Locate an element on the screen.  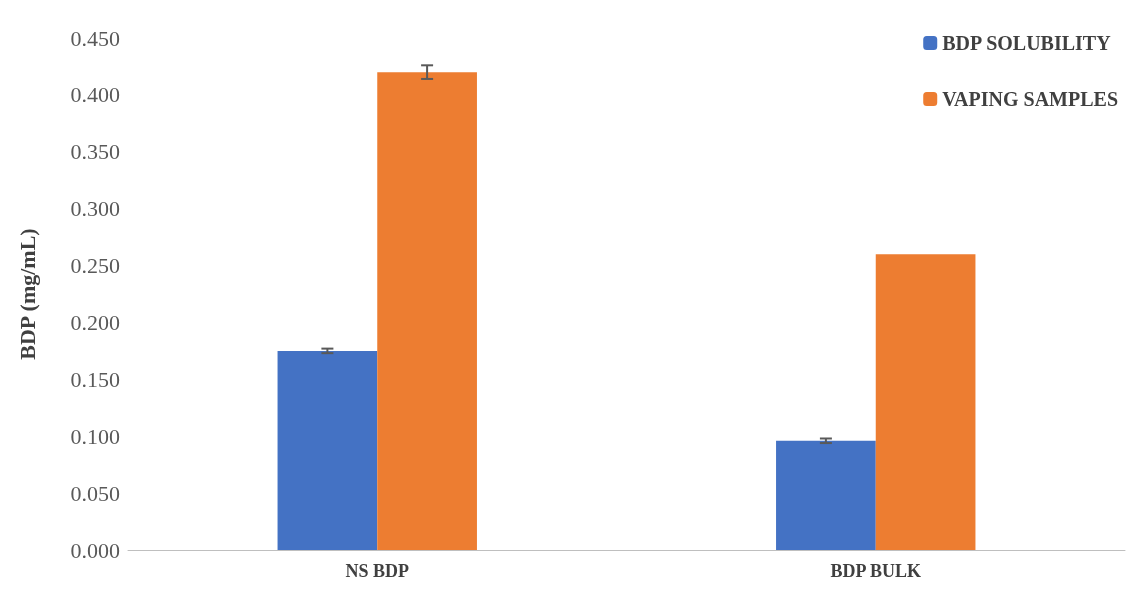
legend-label: VAPING SAMPLES is located at coordinates (1030, 99).